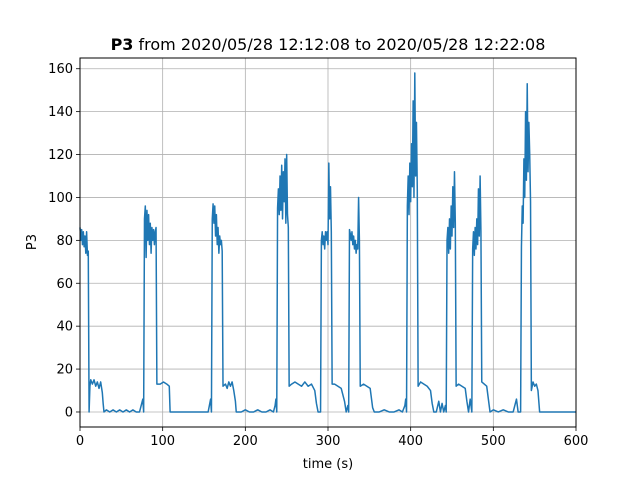 This screenshot has width=640, height=480. What do you see at coordinates (64, 284) in the screenshot?
I see `y-tick-label: 60` at bounding box center [64, 284].